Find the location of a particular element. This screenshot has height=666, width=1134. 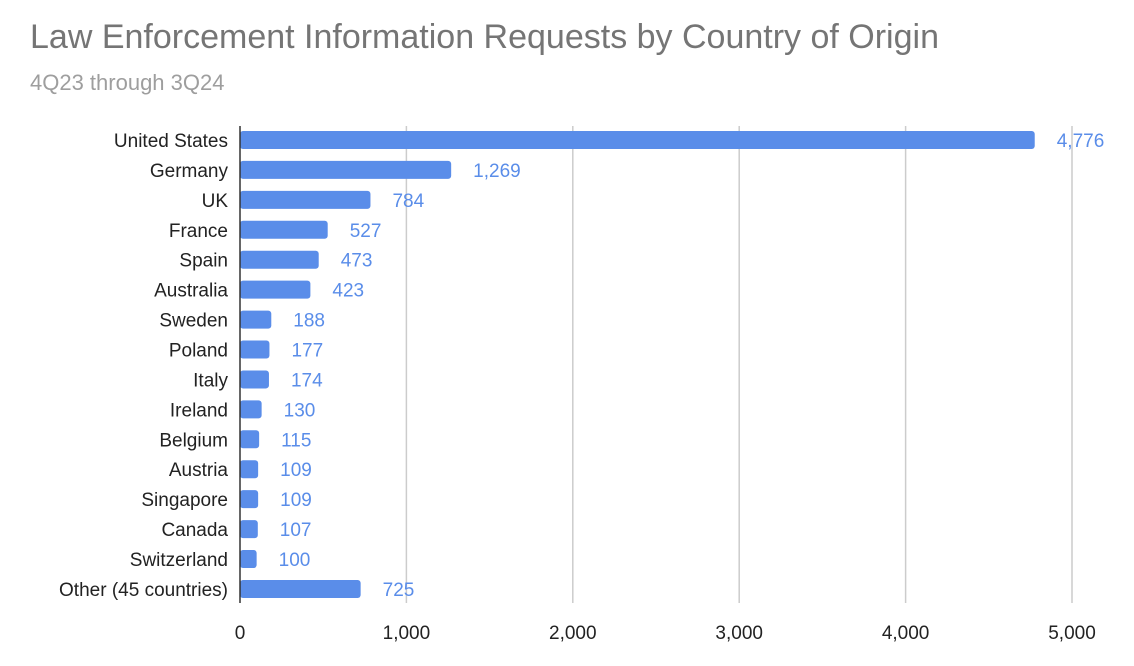

category-label: Belgium is located at coordinates (193, 440).